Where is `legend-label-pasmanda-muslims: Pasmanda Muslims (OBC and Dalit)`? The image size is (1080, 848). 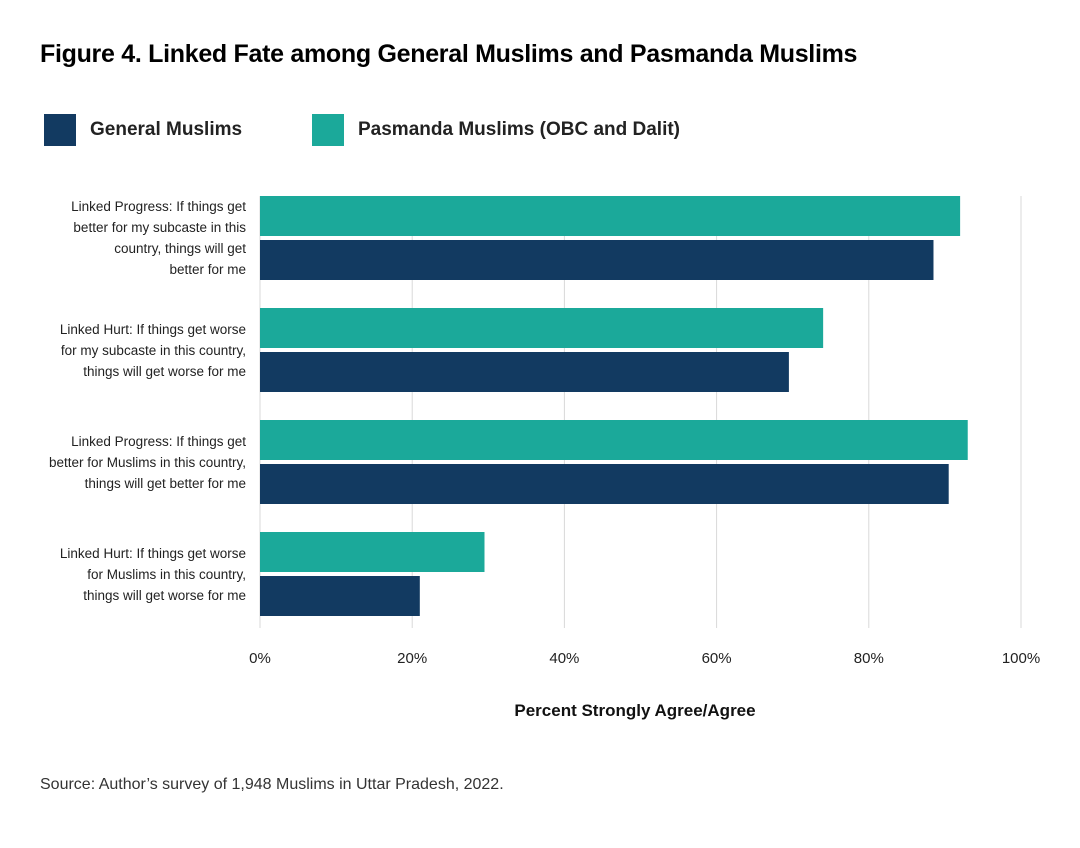 legend-label-pasmanda-muslims: Pasmanda Muslims (OBC and Dalit) is located at coordinates (519, 129).